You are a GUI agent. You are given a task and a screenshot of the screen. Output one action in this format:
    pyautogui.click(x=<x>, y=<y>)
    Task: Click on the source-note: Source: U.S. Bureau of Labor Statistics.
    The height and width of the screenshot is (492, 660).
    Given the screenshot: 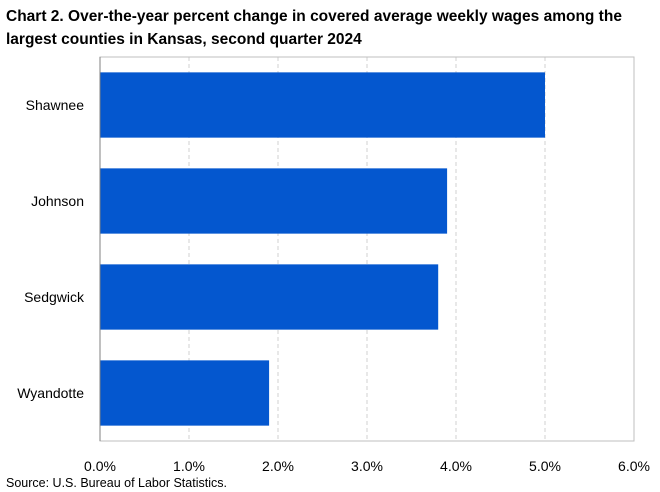 What is the action you would take?
    pyautogui.click(x=116, y=483)
    